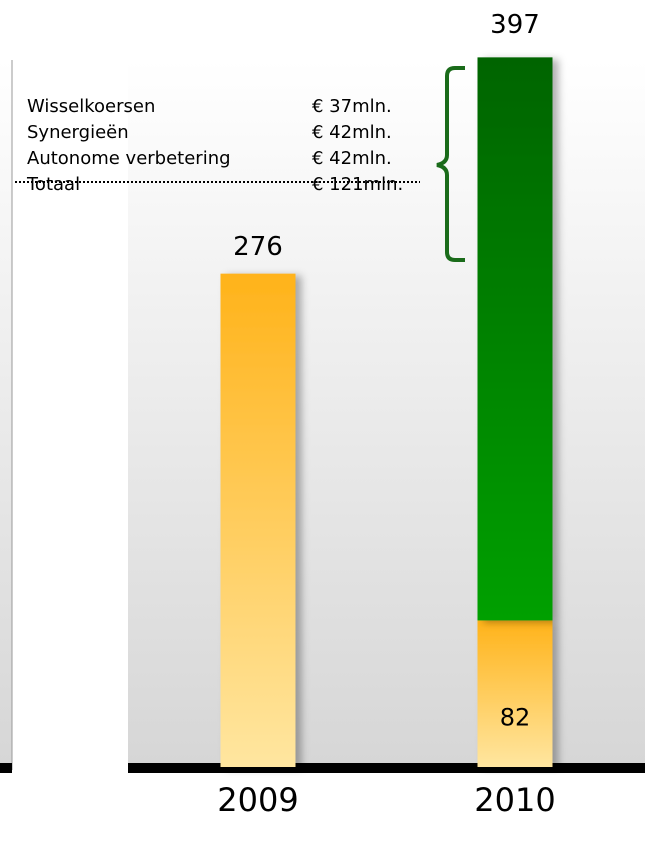 The width and height of the screenshot is (645, 841). I want to click on value-label: 276, so click(258, 247).